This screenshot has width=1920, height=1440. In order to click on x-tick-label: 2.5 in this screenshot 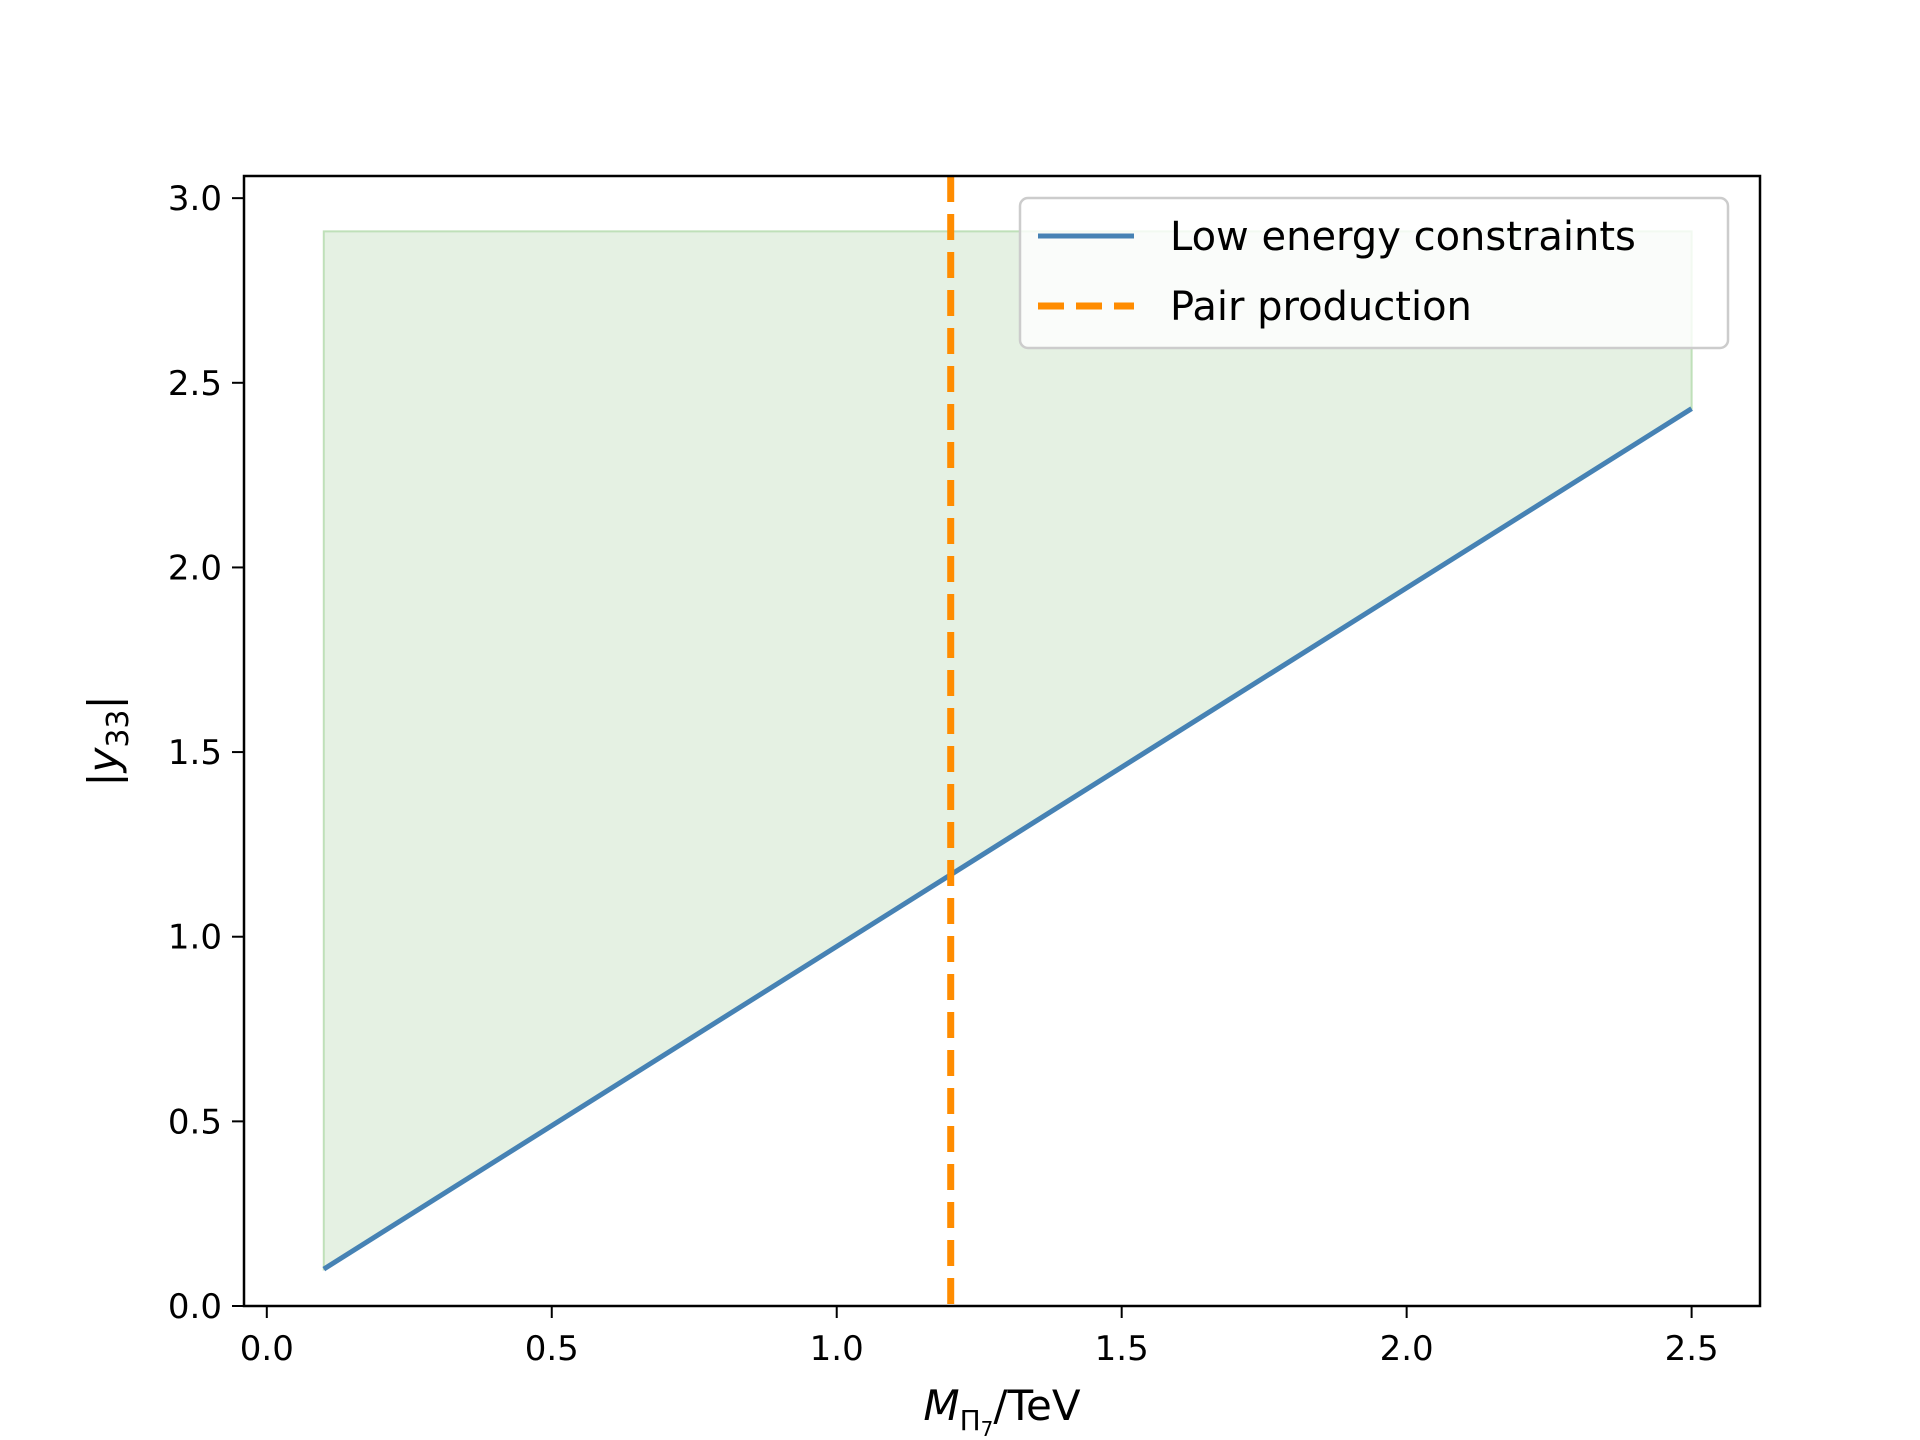, I will do `click(1692, 1349)`.